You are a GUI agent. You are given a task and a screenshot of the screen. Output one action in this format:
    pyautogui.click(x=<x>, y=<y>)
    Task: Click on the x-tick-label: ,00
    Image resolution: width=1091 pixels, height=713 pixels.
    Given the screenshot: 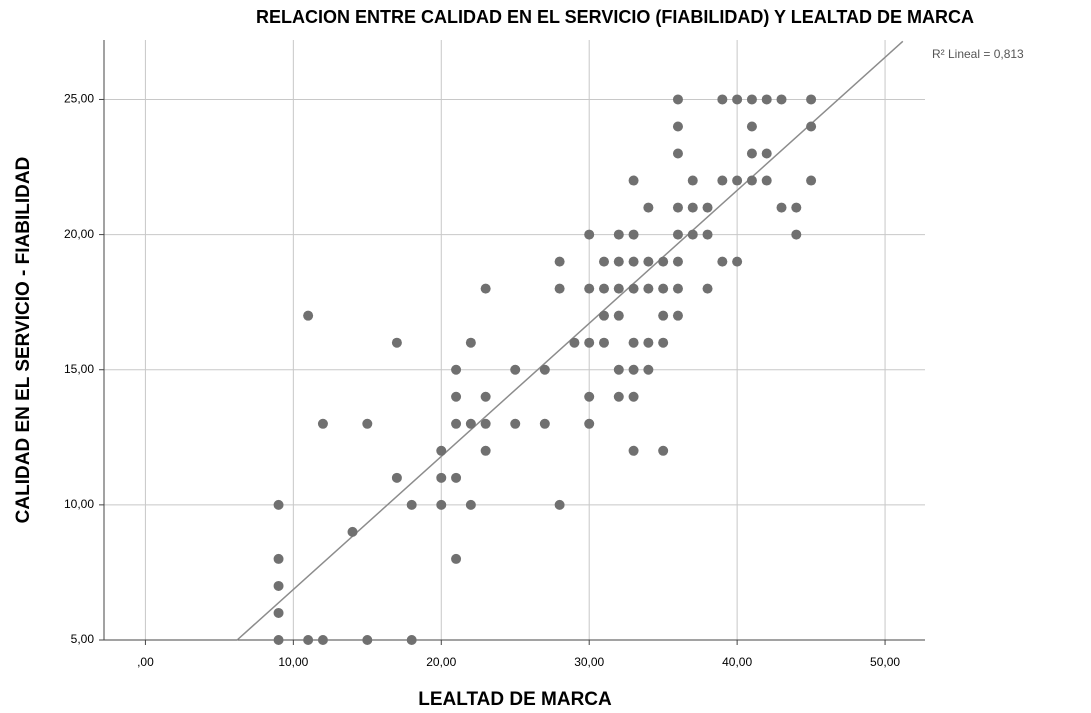 What is the action you would take?
    pyautogui.click(x=145, y=662)
    